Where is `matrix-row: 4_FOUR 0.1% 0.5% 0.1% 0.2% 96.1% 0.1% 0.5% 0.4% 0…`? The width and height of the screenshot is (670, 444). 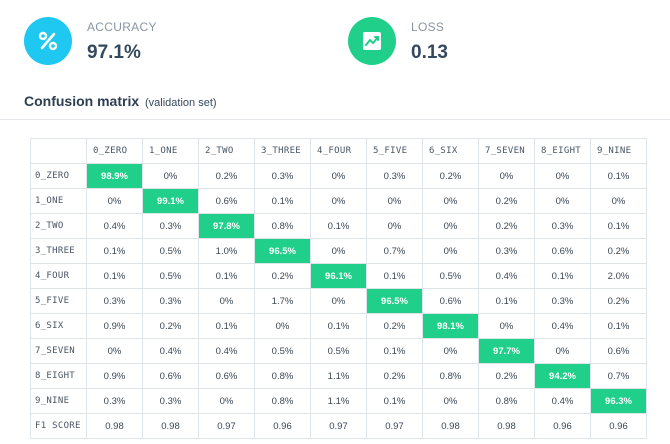 matrix-row: 4_FOUR 0.1% 0.5% 0.1% 0.2% 96.1% 0.1% 0.5% 0.4% 0… is located at coordinates (338, 276).